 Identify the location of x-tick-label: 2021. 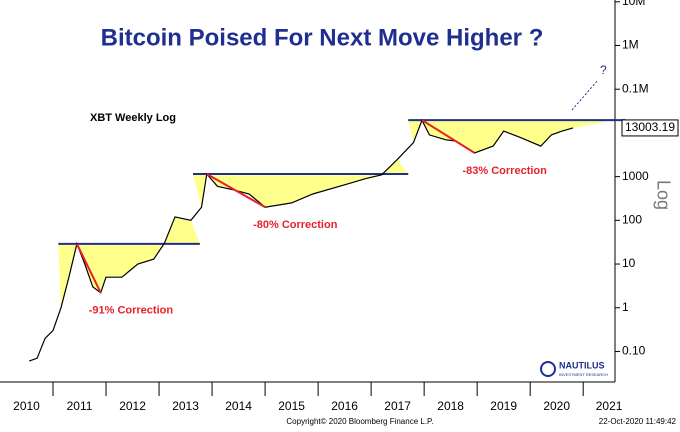
(609, 406).